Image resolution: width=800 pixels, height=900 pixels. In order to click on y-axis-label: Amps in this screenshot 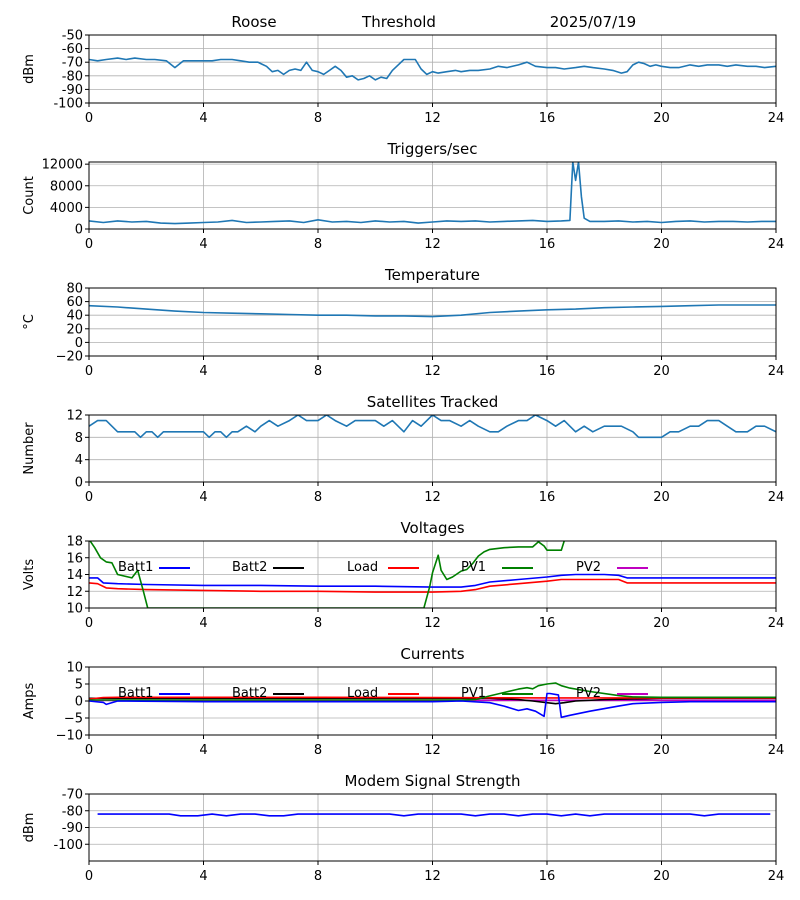, I will do `click(29, 700)`.